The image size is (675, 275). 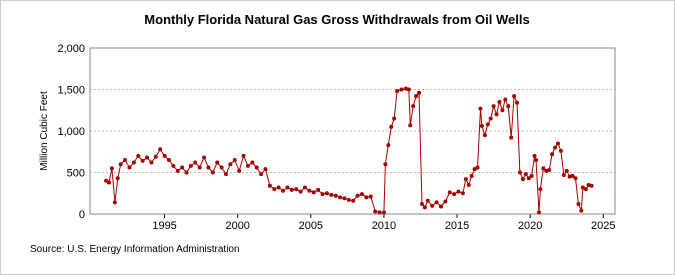 I want to click on x-tick-label: 2000, so click(x=237, y=226).